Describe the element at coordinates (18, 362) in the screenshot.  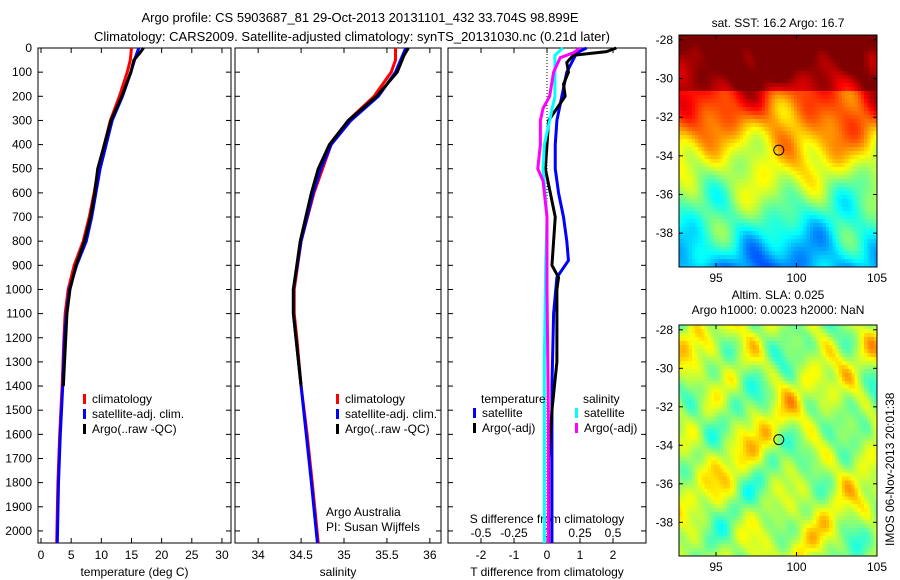
I see `y-tick-label: 1300` at that location.